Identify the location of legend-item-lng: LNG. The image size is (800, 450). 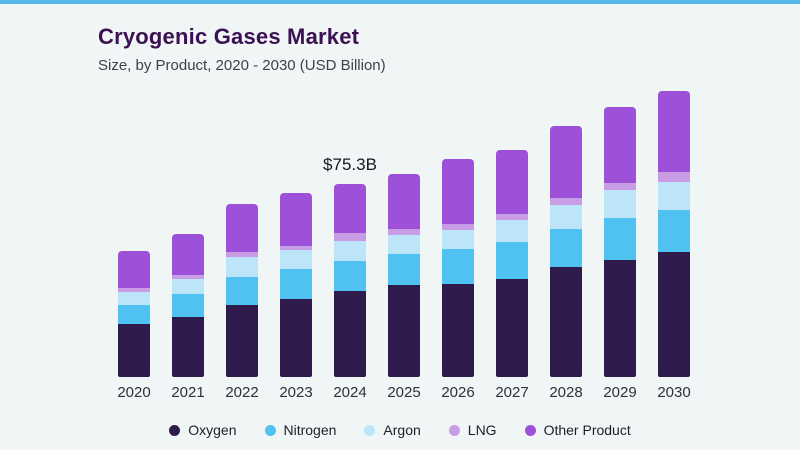
(472, 430).